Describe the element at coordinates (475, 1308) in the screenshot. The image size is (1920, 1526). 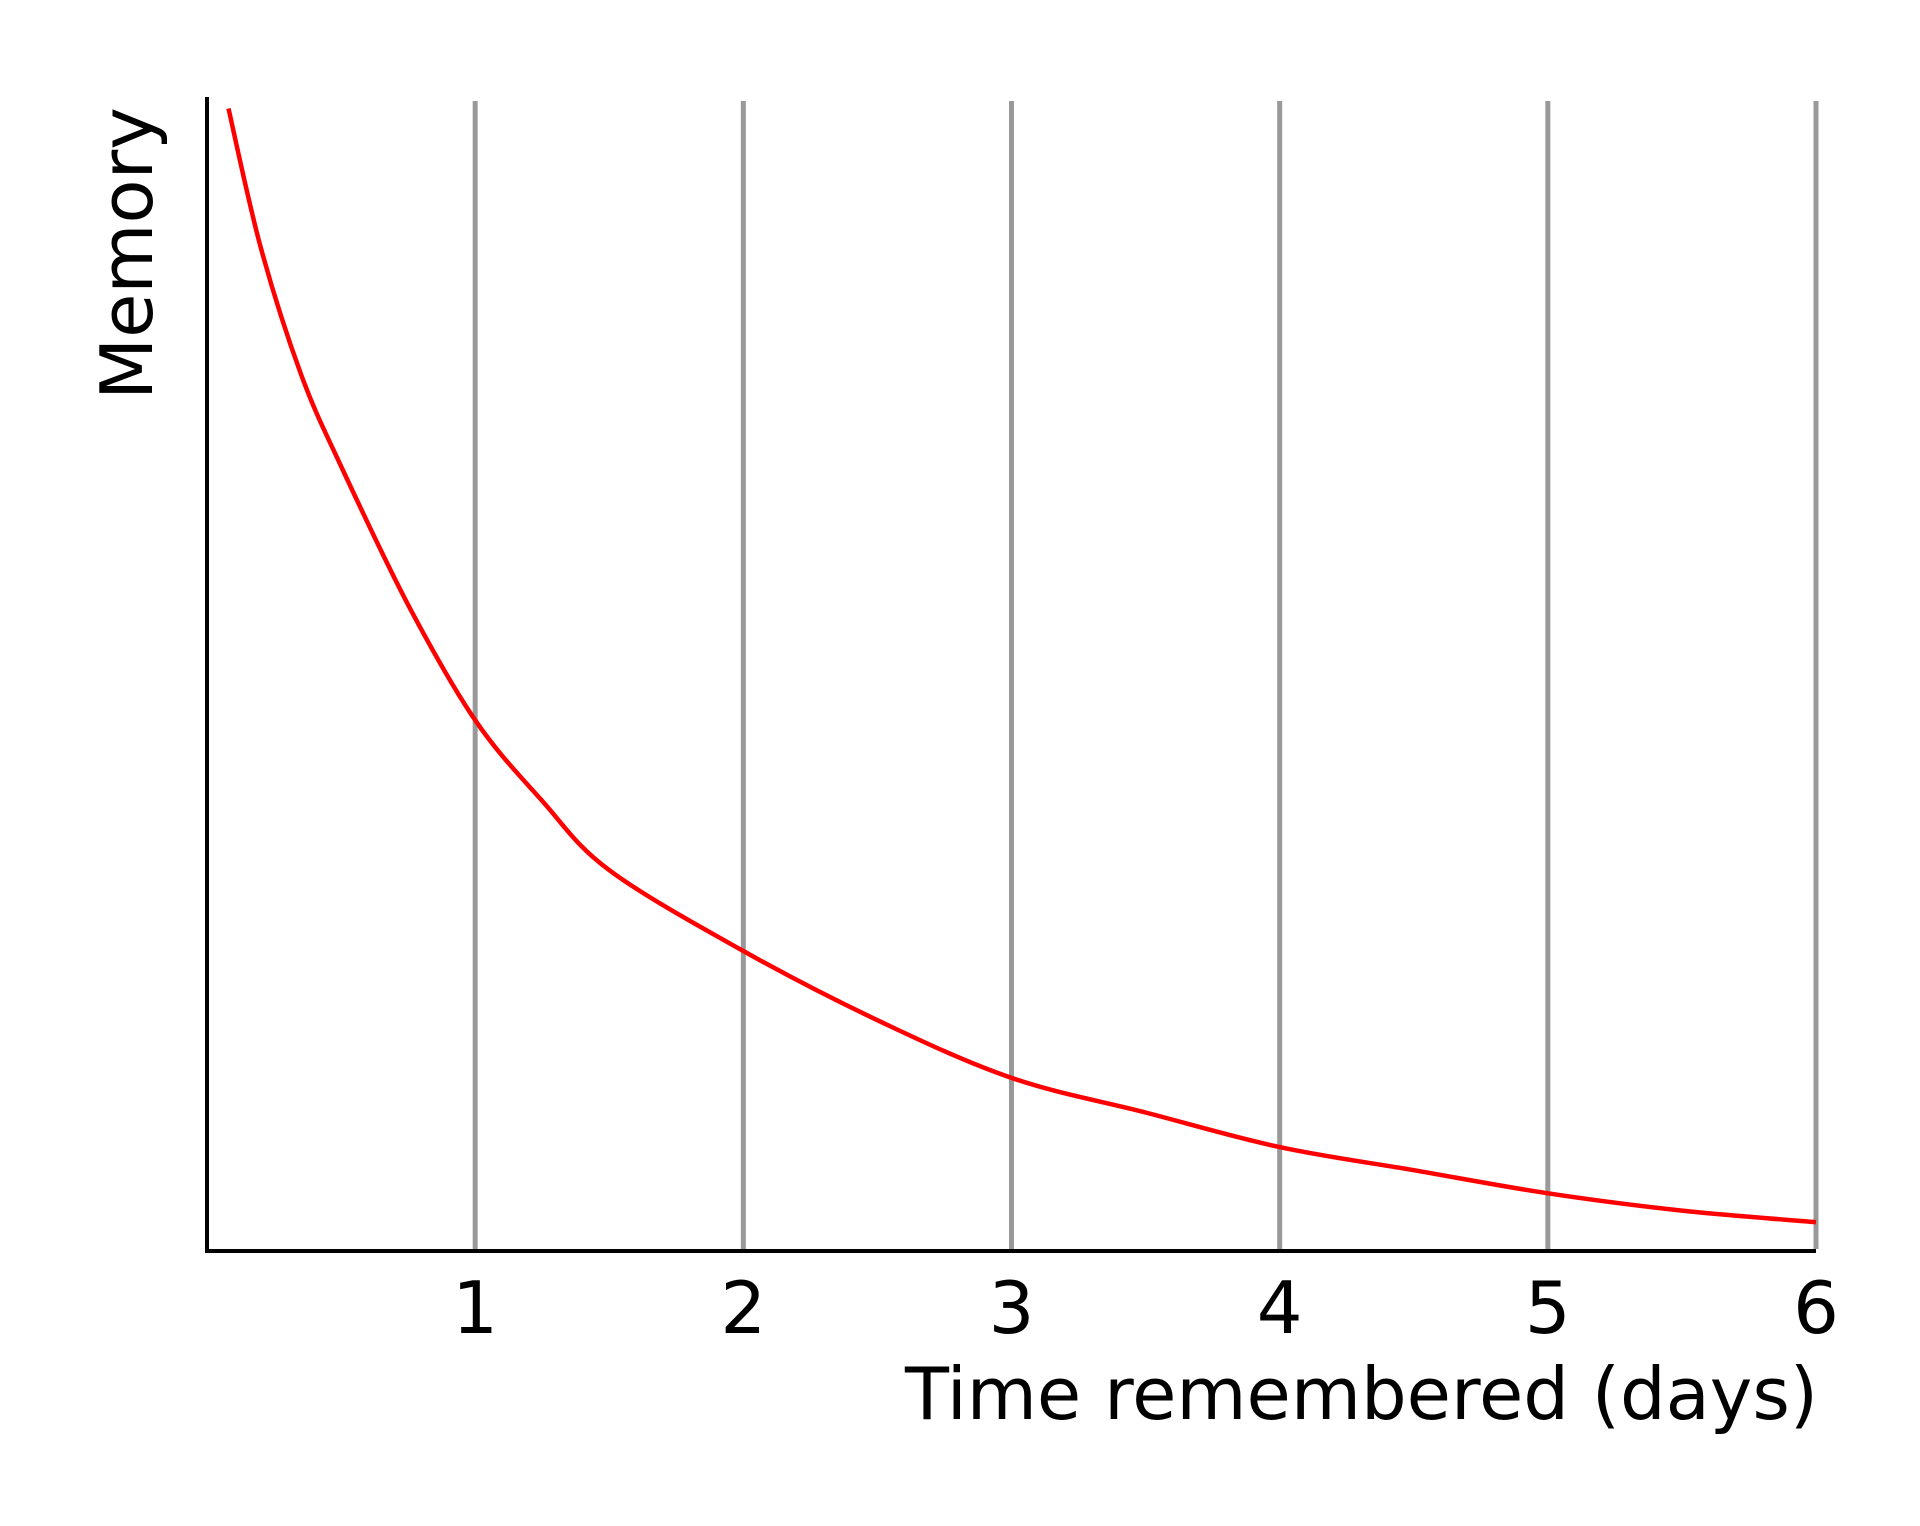
I see `x-tick-label-1: 1` at that location.